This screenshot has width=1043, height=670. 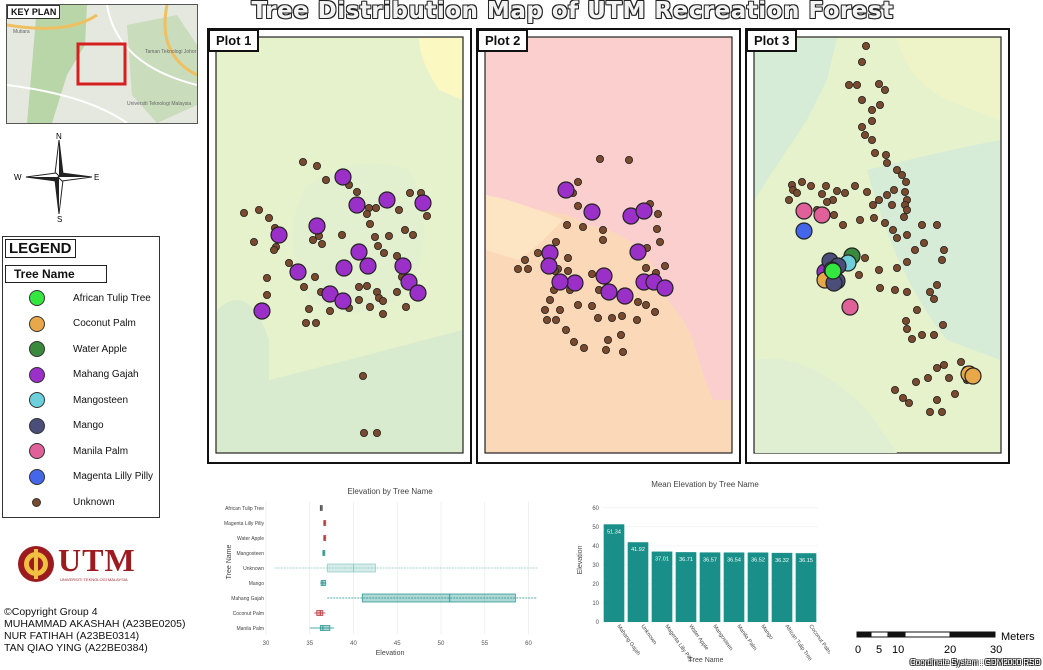 What do you see at coordinates (40, 248) in the screenshot?
I see `legend-title: LEGEND` at bounding box center [40, 248].